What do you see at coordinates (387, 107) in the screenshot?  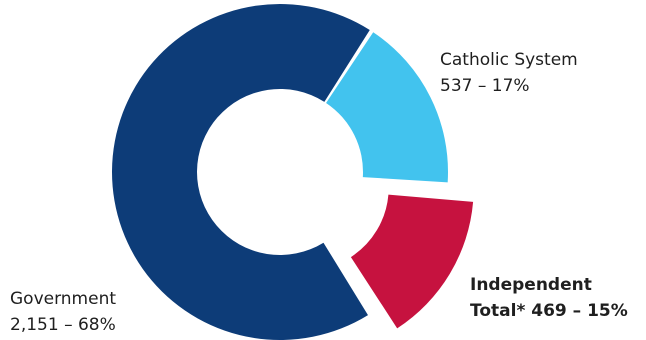 I see `donut-slice-catholic-system` at bounding box center [387, 107].